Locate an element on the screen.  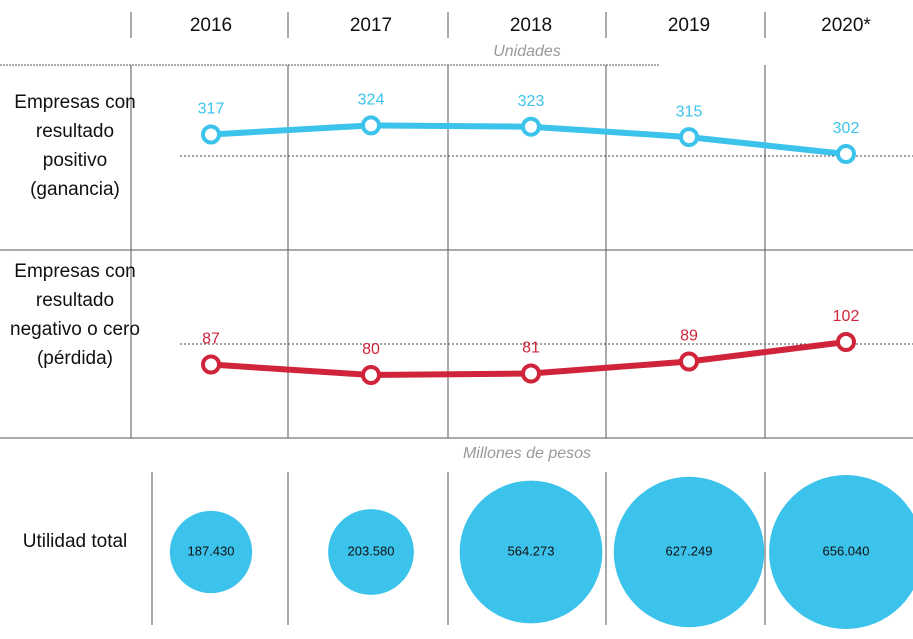
value-label: 315 is located at coordinates (689, 111).